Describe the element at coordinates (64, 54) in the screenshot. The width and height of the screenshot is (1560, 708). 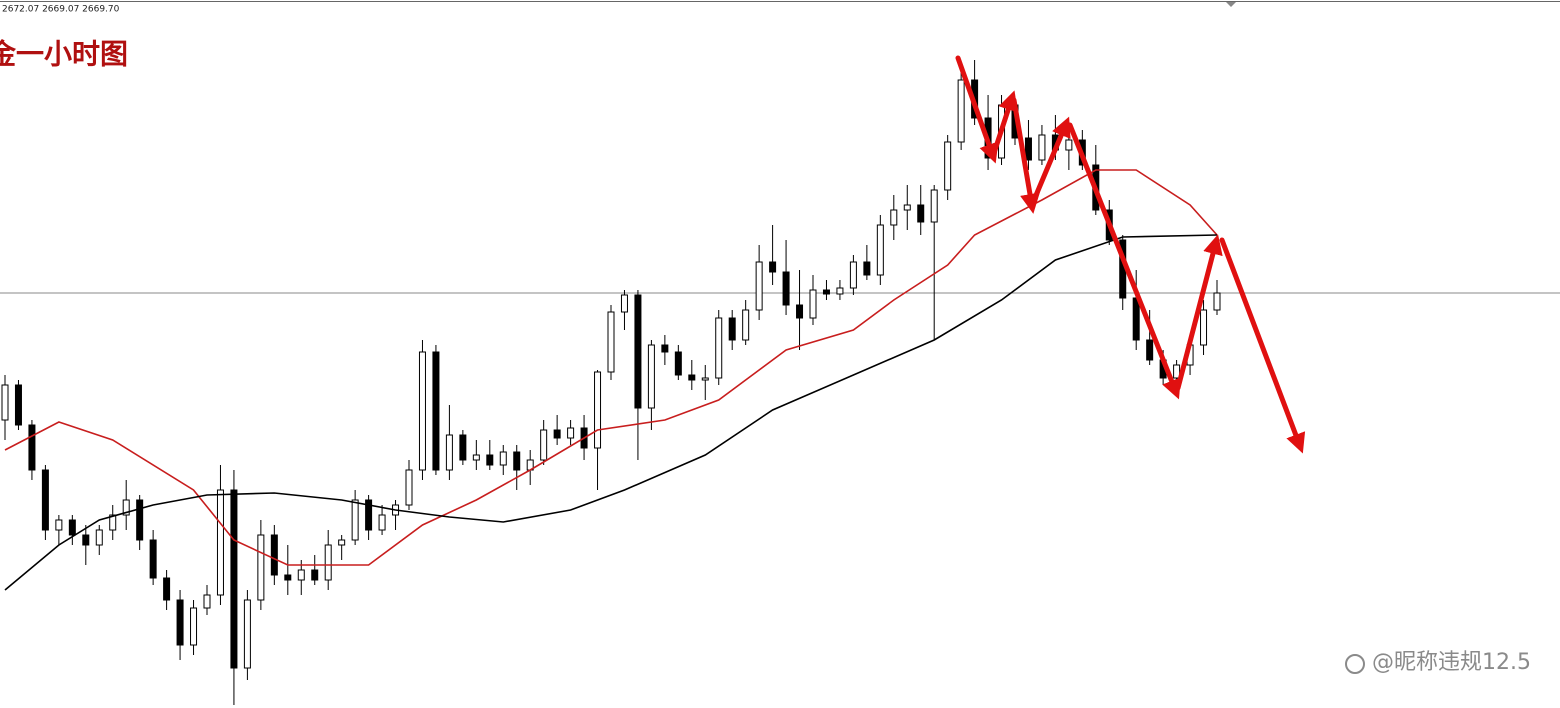
I see `chart-title: 金一小时图` at that location.